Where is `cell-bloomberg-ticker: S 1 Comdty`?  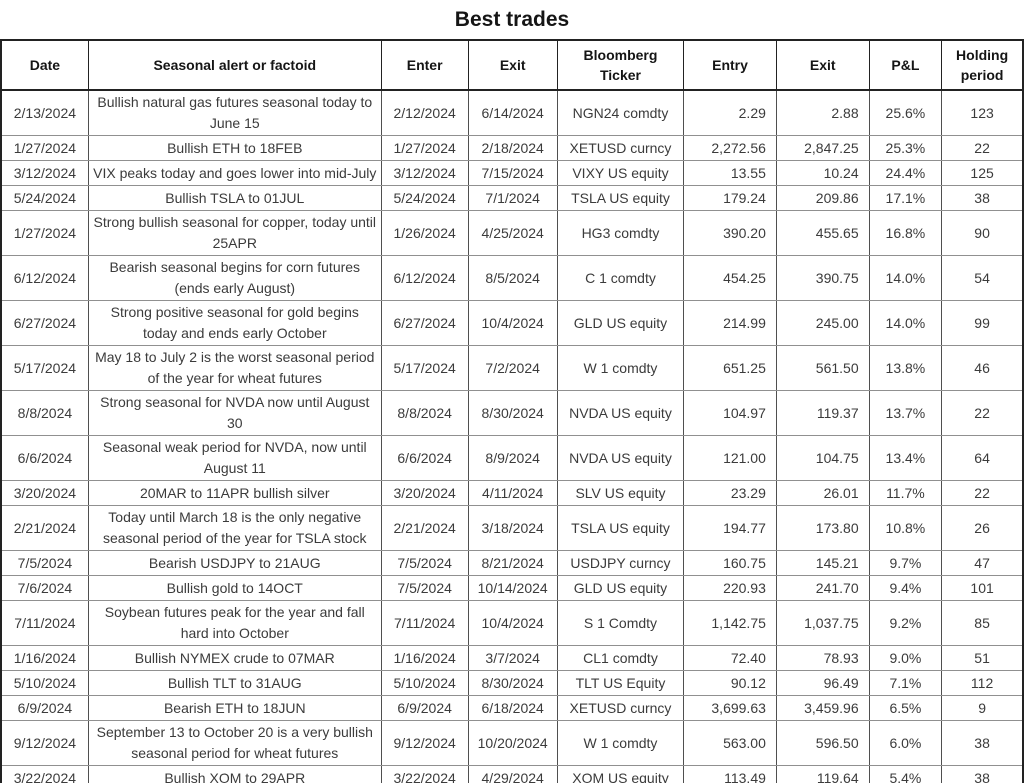
cell-bloomberg-ticker: S 1 Comdty is located at coordinates (620, 623).